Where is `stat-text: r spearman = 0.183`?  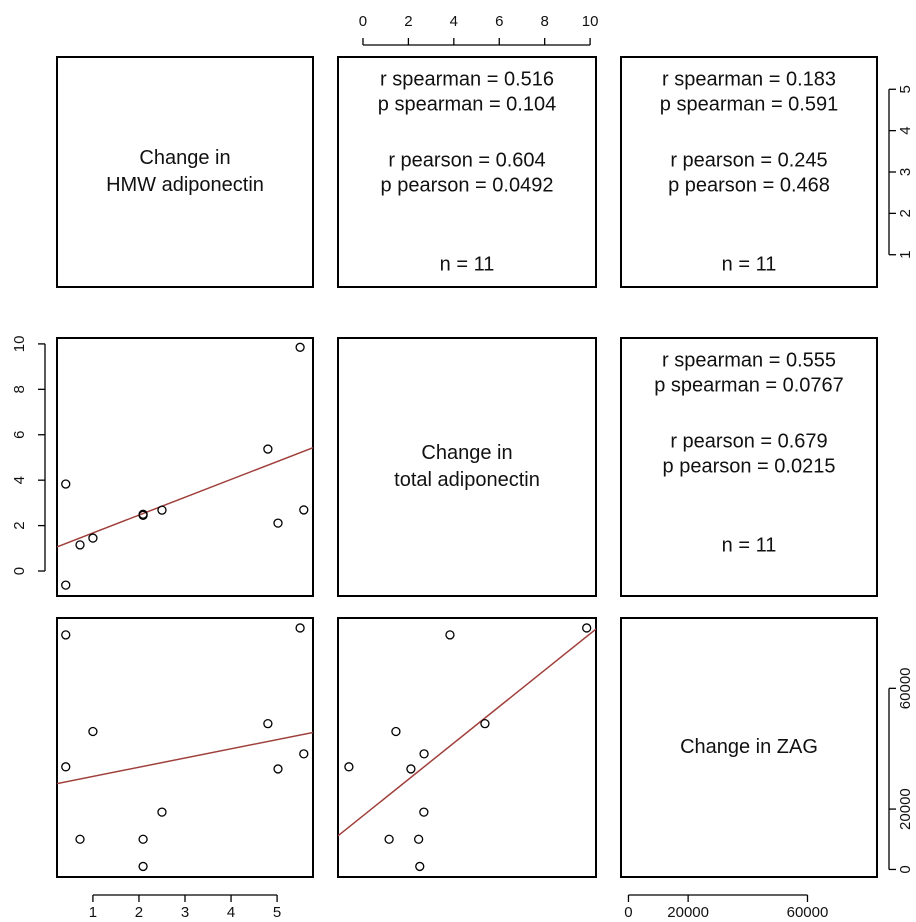 stat-text: r spearman = 0.183 is located at coordinates (749, 79).